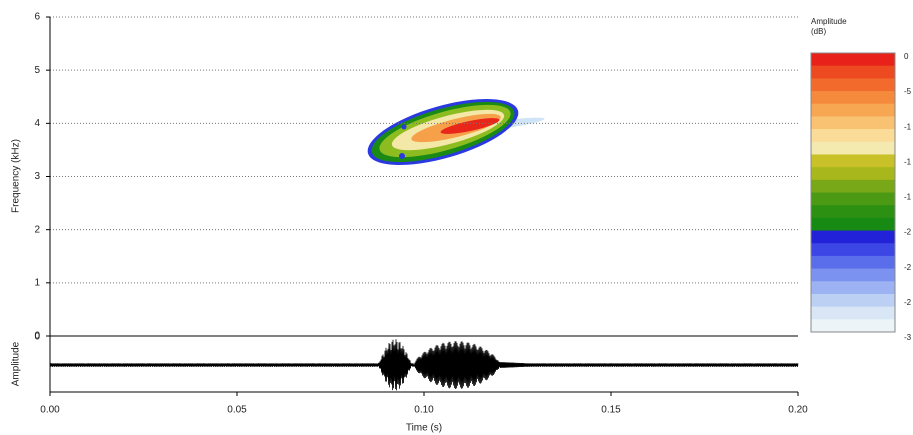 The height and width of the screenshot is (435, 913). What do you see at coordinates (16, 176) in the screenshot?
I see `y-axis-label: Frequency (kHz)` at bounding box center [16, 176].